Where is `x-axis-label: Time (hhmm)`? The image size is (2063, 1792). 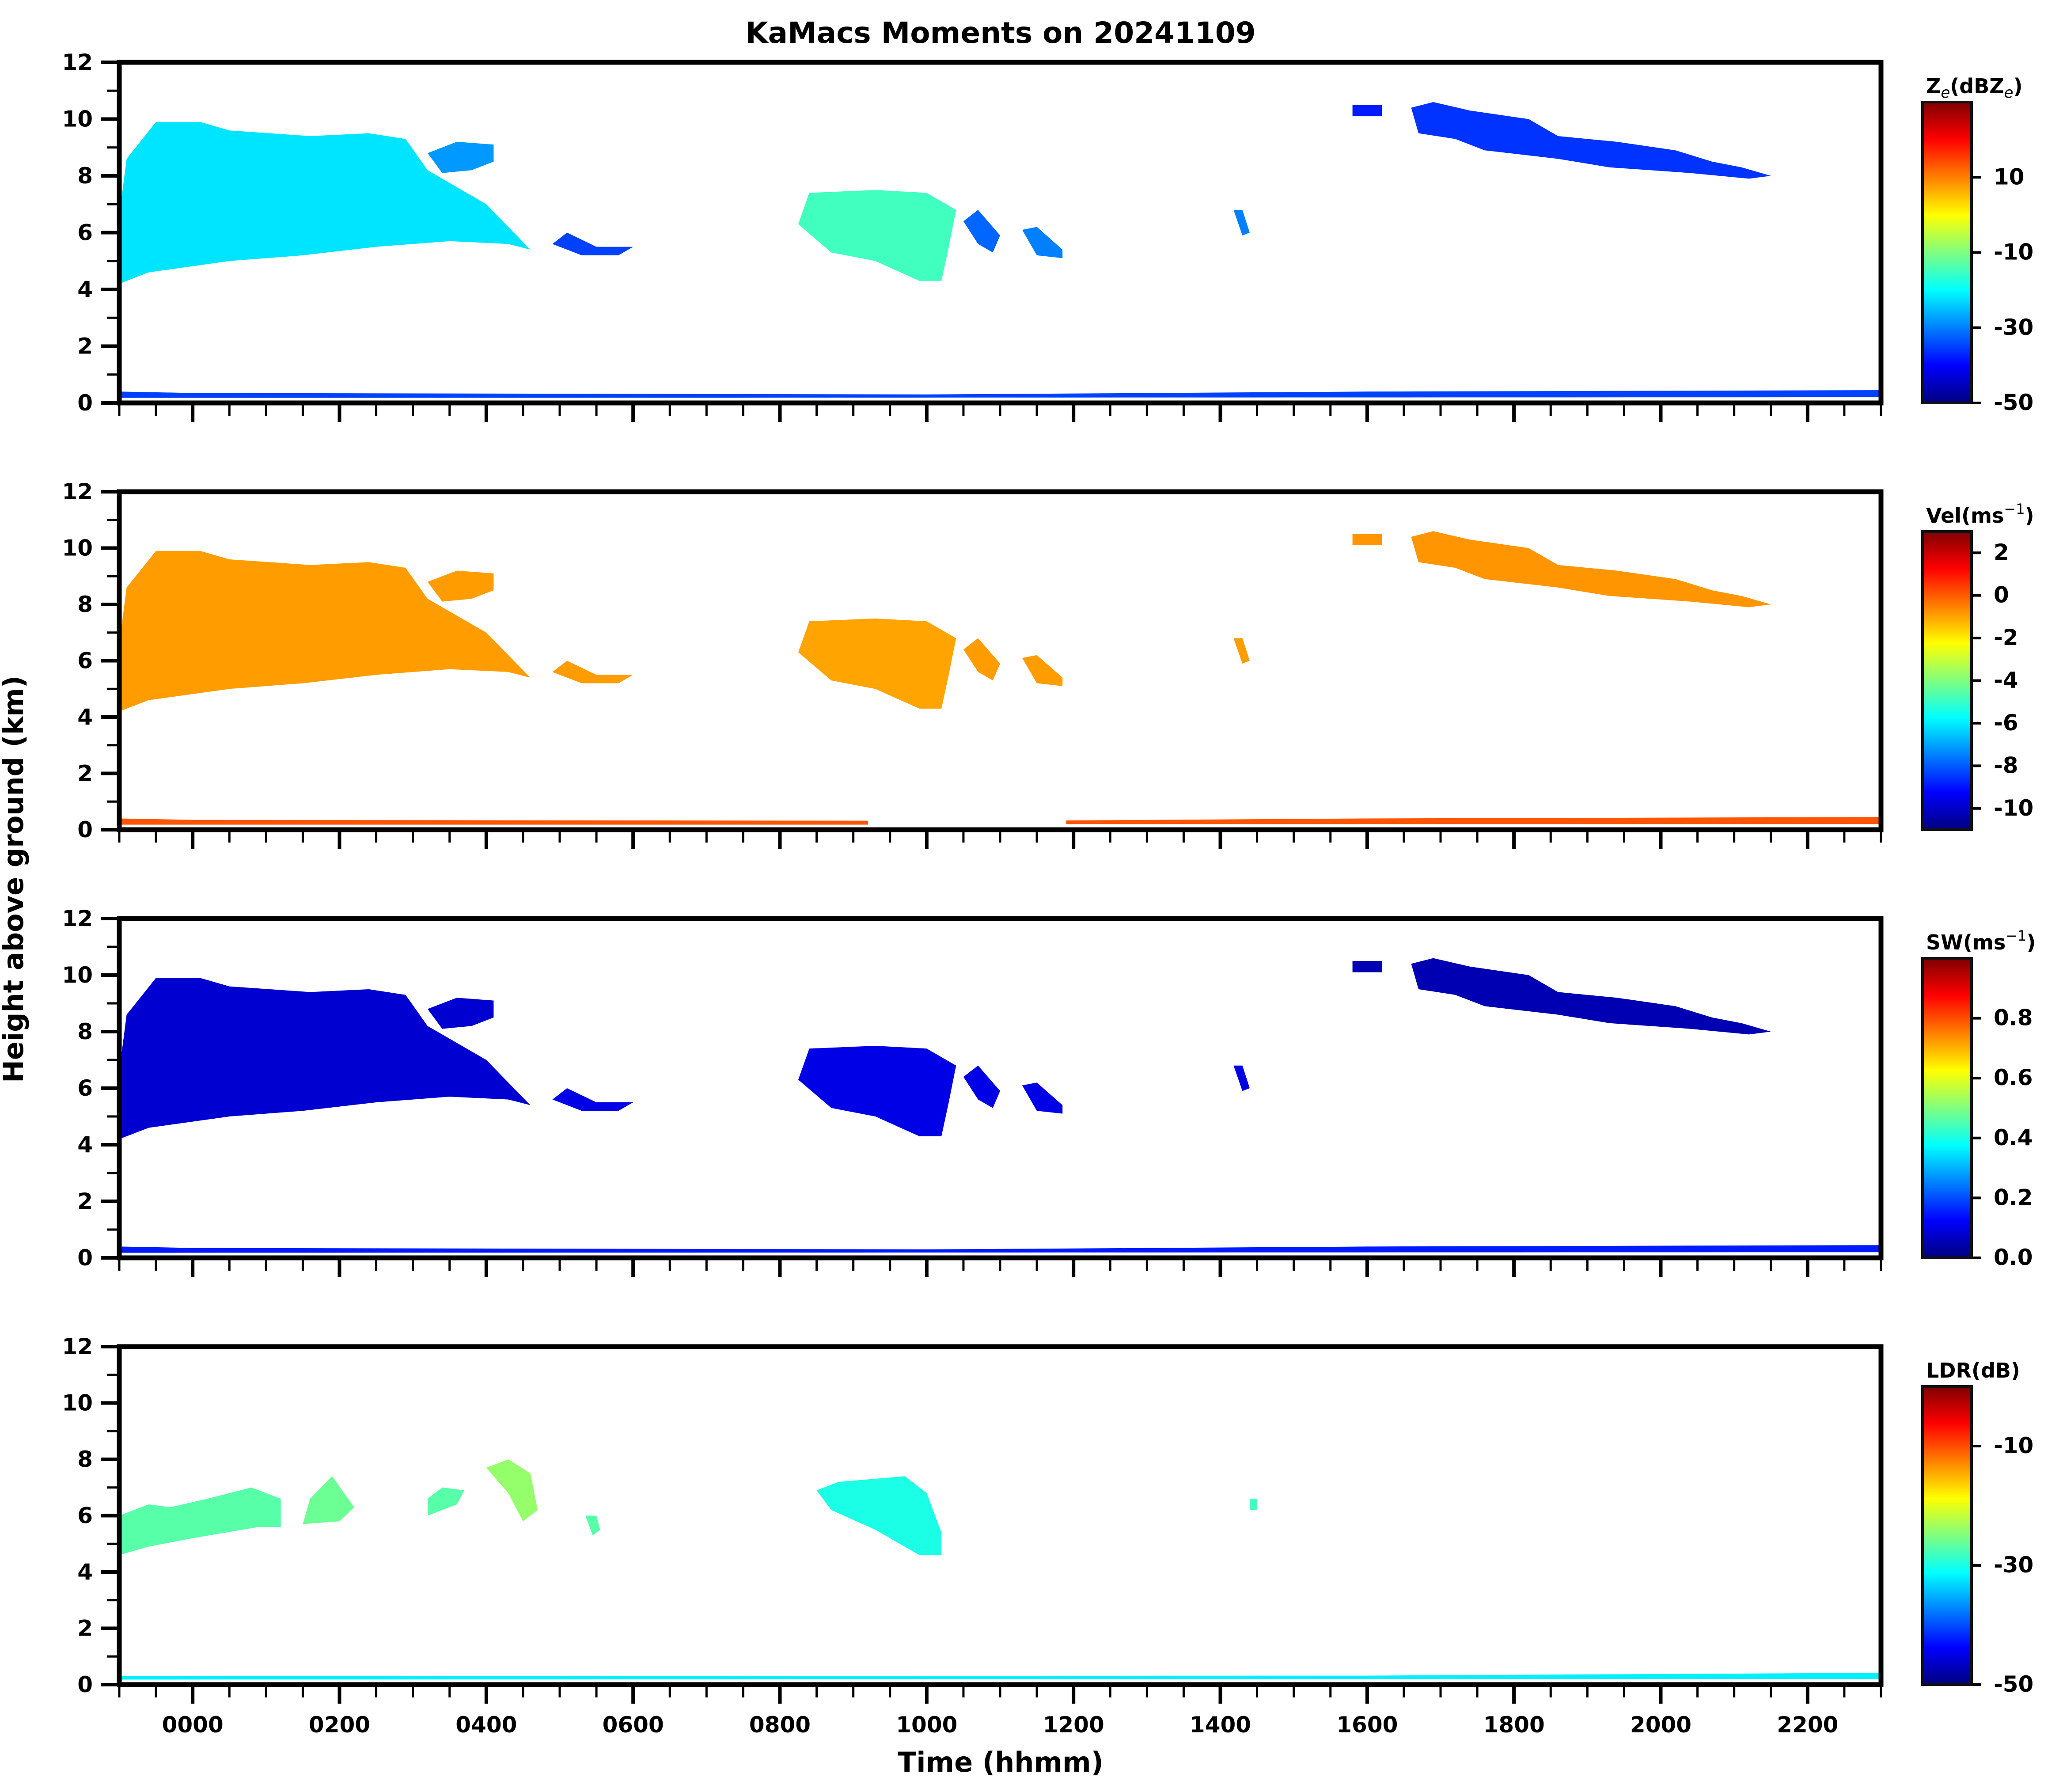
x-axis-label: Time (hhmm) is located at coordinates (1001, 1762).